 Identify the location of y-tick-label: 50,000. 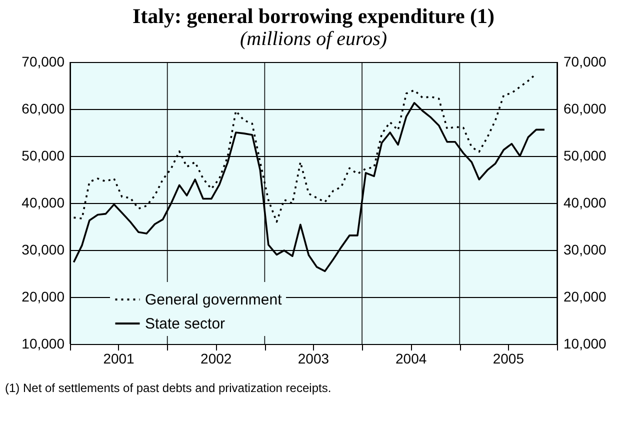
(43, 156).